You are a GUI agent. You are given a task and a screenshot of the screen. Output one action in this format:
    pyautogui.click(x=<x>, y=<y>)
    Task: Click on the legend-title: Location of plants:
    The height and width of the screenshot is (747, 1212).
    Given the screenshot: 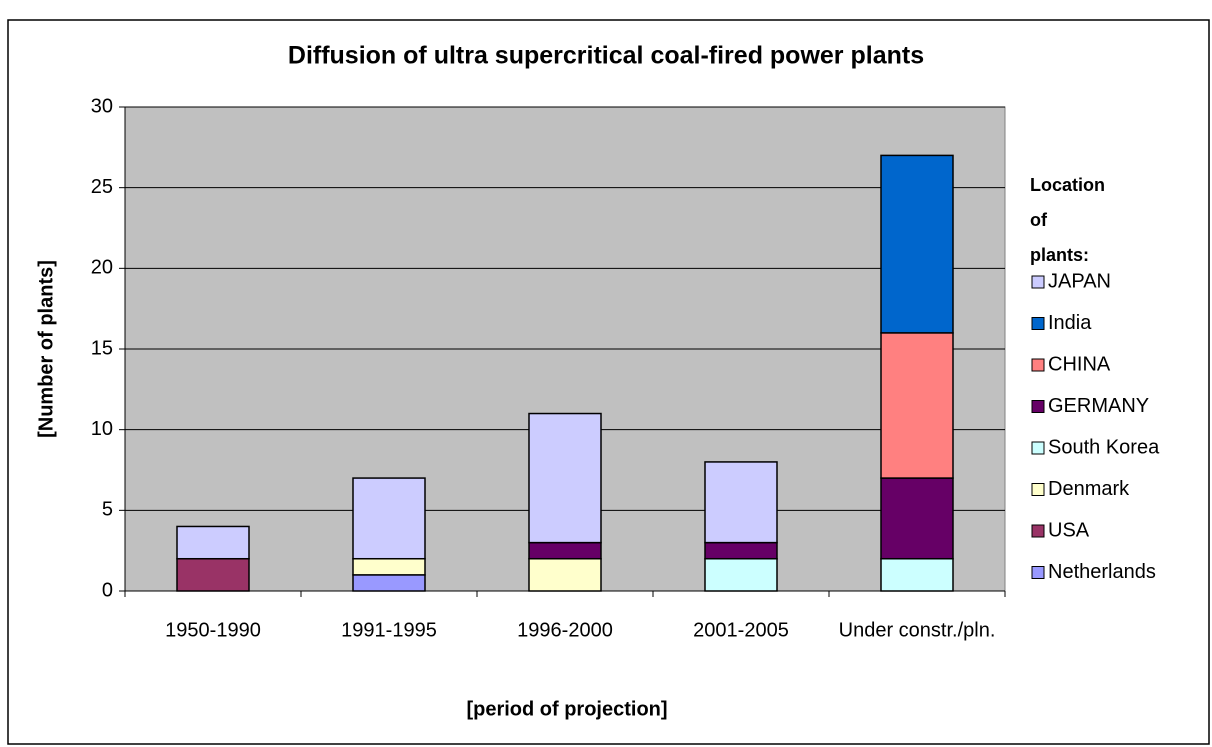 What is the action you would take?
    pyautogui.click(x=1067, y=220)
    